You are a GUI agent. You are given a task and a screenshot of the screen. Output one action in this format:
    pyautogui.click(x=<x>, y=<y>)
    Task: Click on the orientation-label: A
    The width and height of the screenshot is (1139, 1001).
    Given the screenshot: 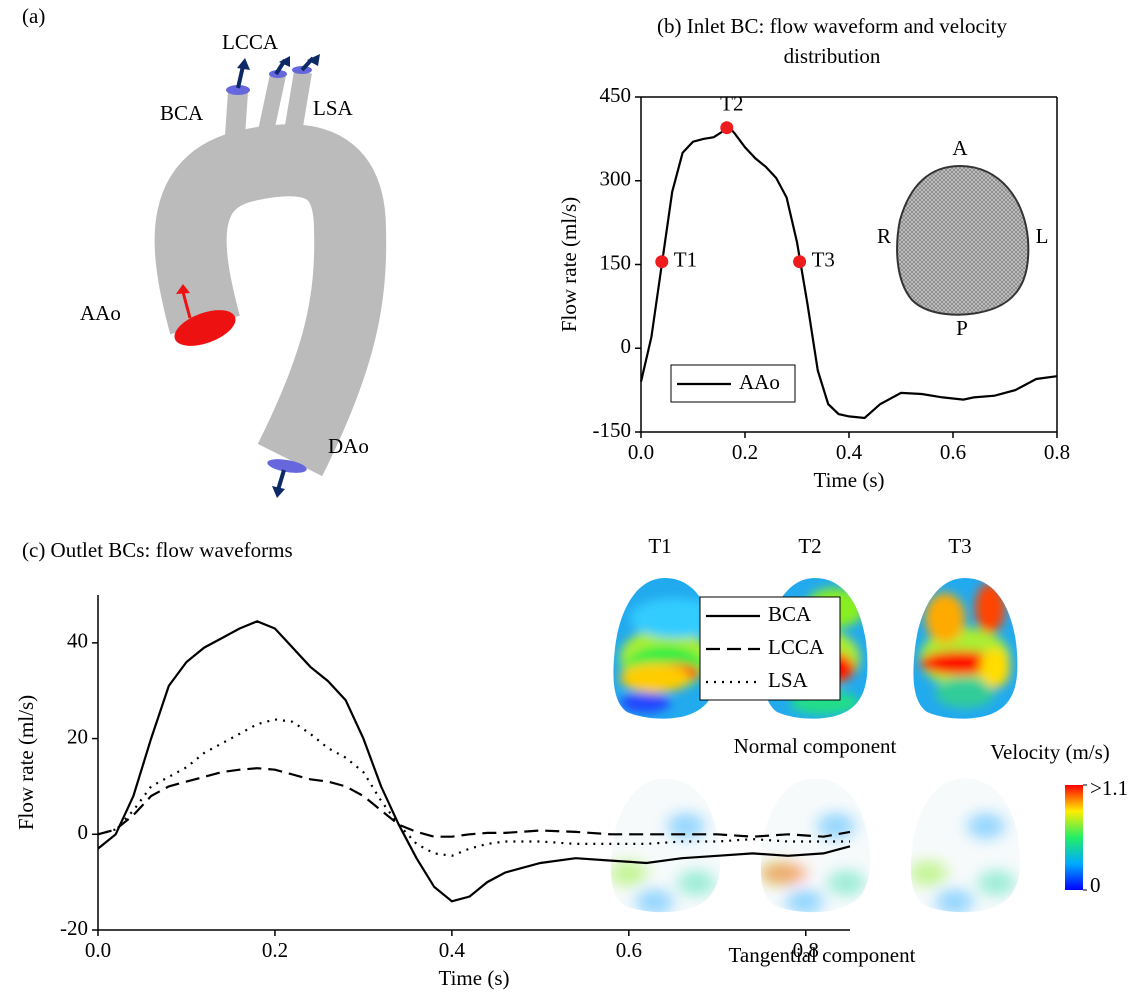 What is the action you would take?
    pyautogui.click(x=960, y=148)
    